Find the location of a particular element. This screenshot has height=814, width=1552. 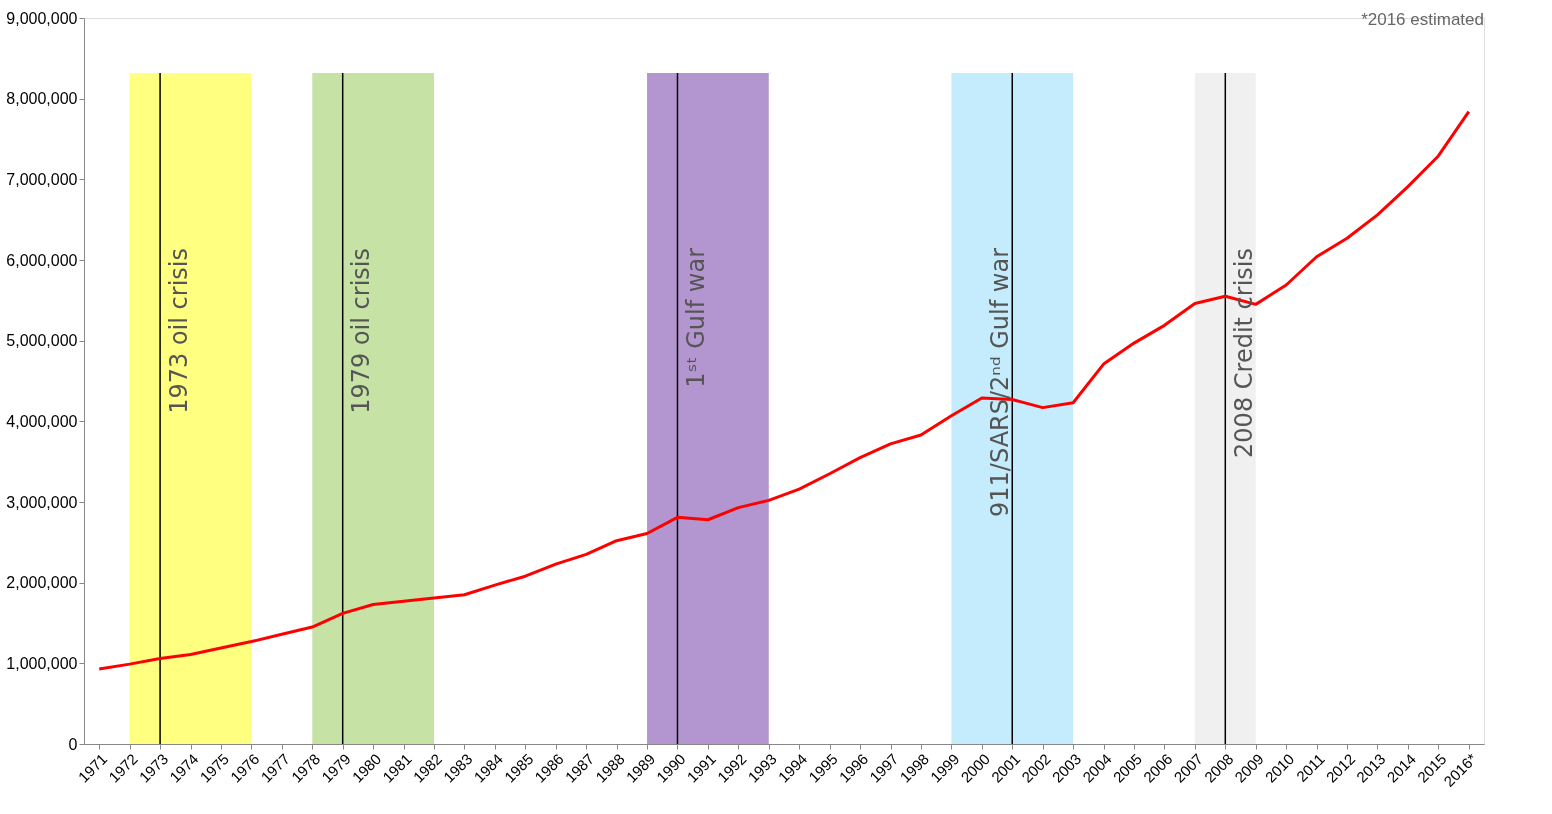

band-label: 1973 oil crisis is located at coordinates (178, 331).